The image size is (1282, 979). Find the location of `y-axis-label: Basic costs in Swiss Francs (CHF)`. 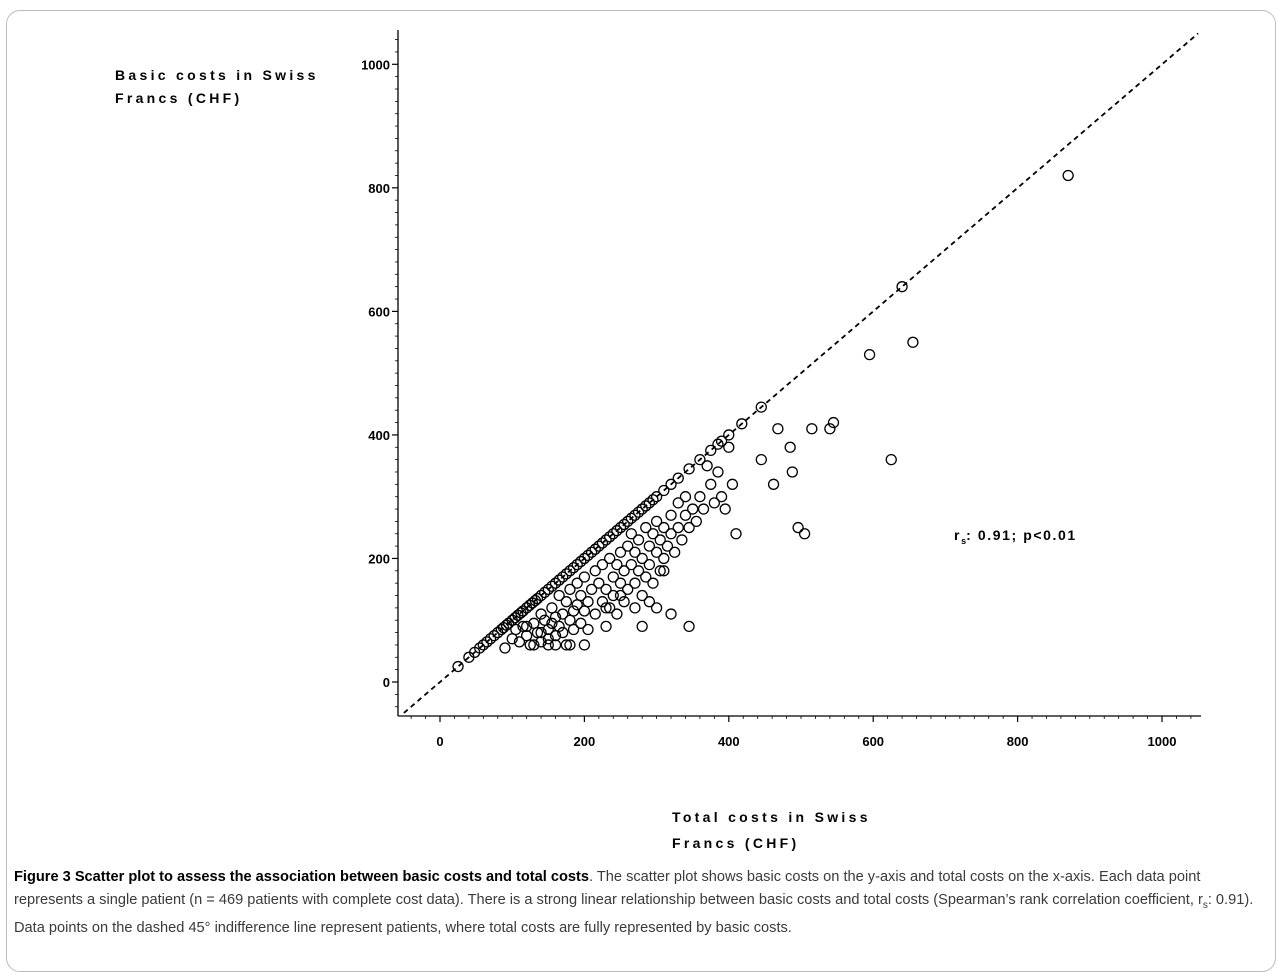

y-axis-label: Basic costs in Swiss Francs (CHF) is located at coordinates (217, 86).